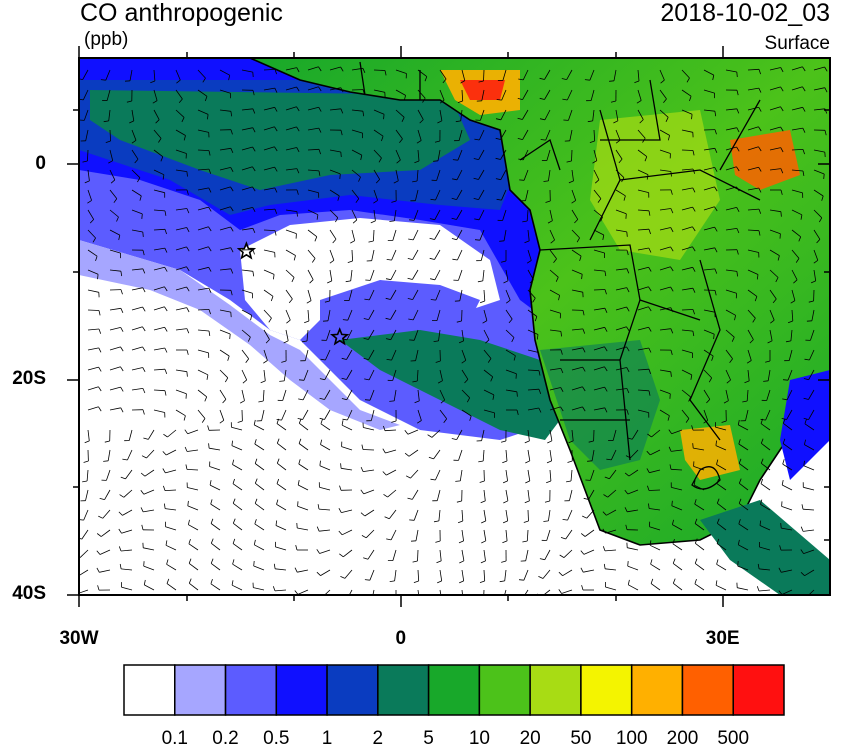 This screenshot has height=750, width=850. I want to click on colorbar-label: 500, so click(733, 738).